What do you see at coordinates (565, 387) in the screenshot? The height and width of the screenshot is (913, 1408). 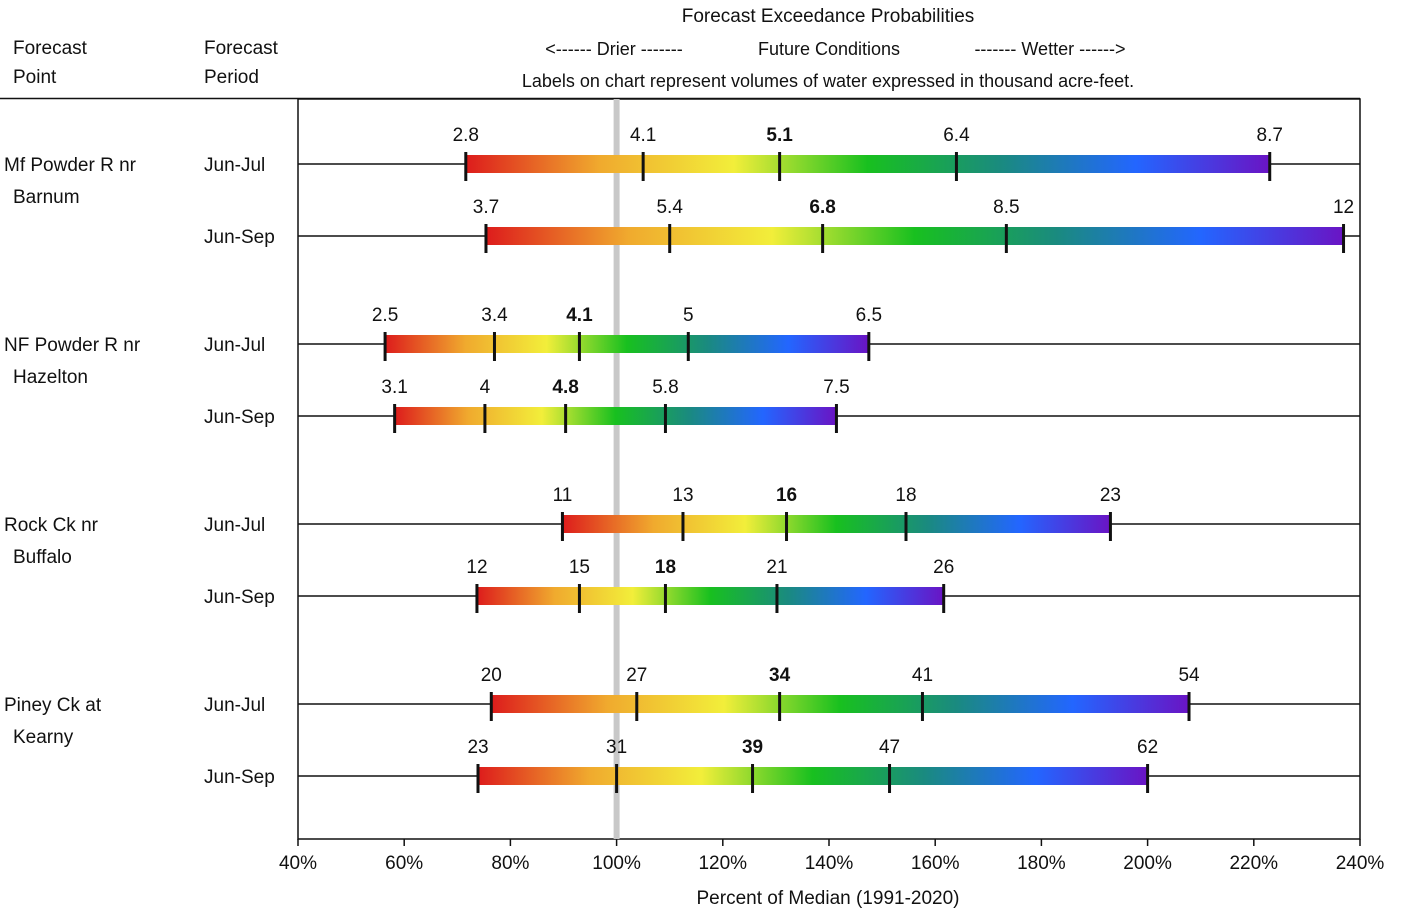 I see `median-forecast-value-label: 4.8` at bounding box center [565, 387].